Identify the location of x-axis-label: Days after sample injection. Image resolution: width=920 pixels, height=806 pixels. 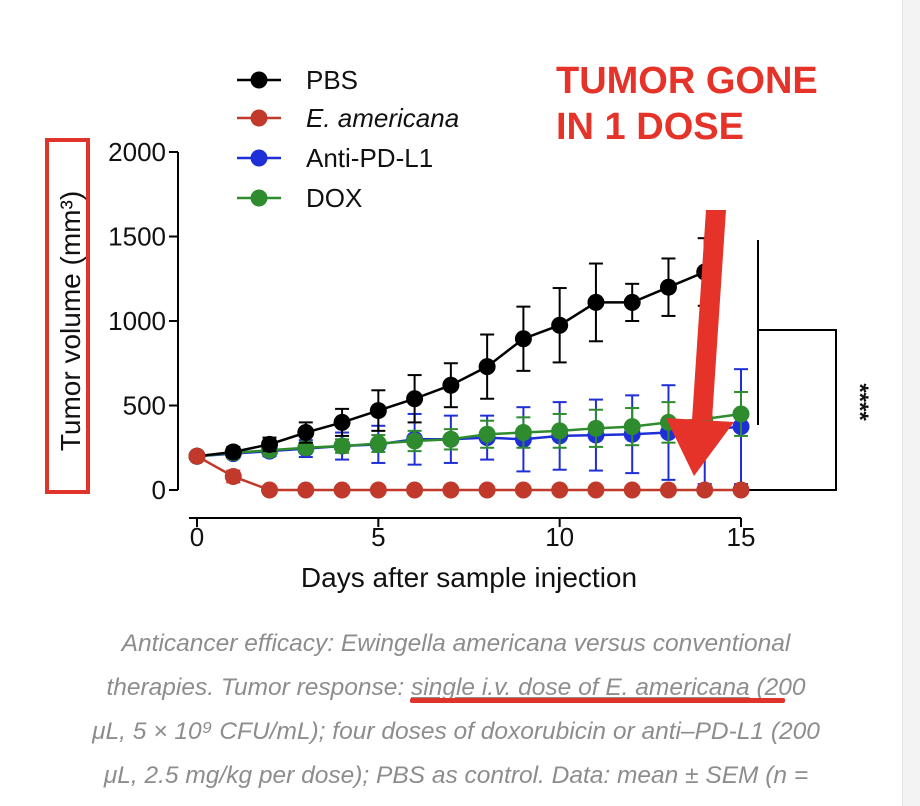
(469, 577).